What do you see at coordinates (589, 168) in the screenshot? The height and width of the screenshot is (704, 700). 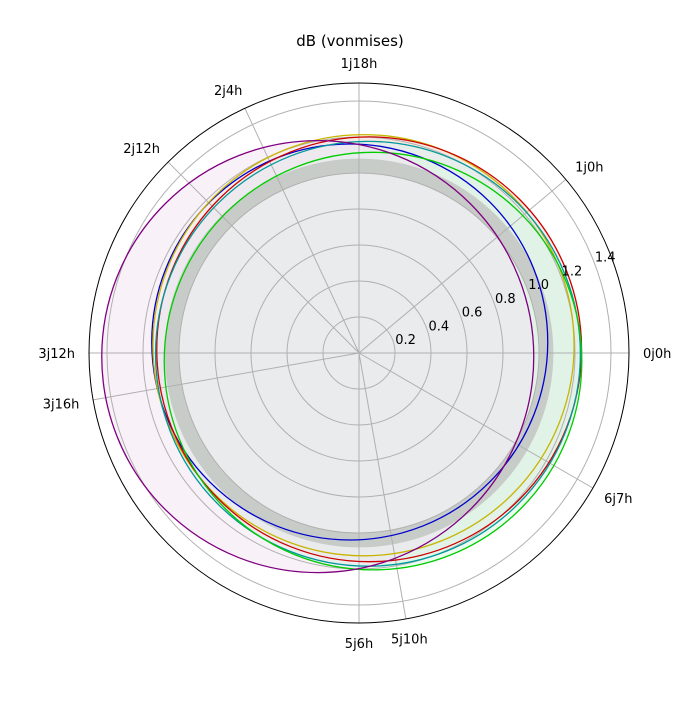 I see `angular-tick-label-1: 1j0h` at bounding box center [589, 168].